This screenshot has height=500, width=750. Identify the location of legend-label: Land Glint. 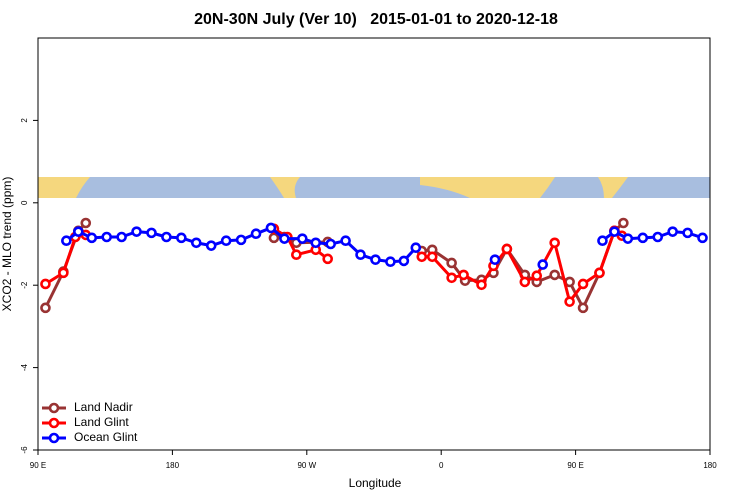
(101, 422).